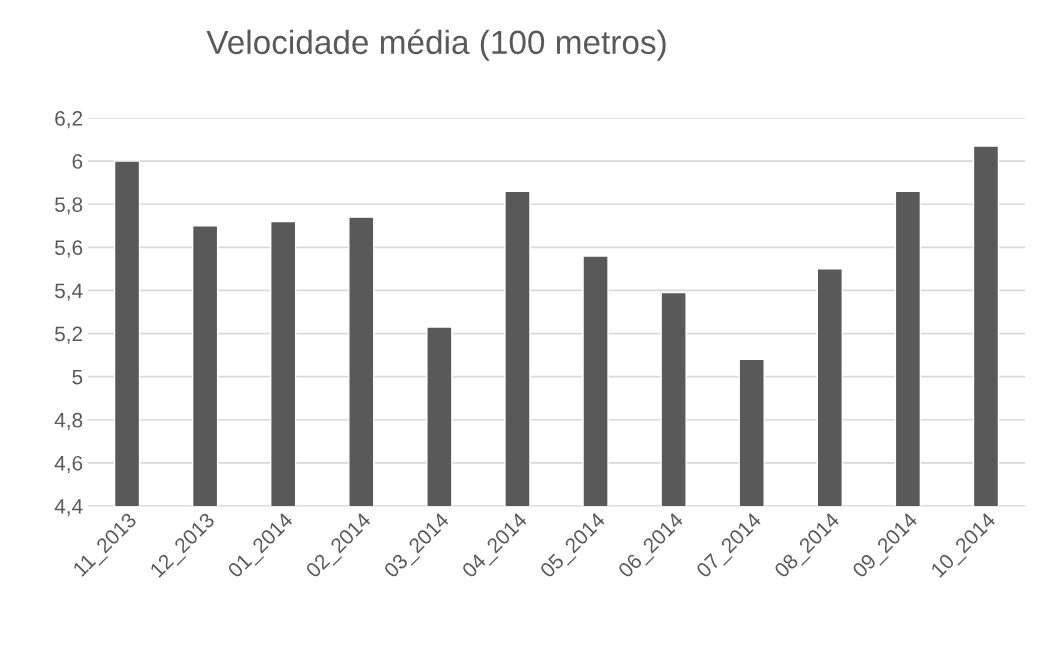 This screenshot has height=670, width=1054. What do you see at coordinates (69, 206) in the screenshot?
I see `y-tick-label: 5,8` at bounding box center [69, 206].